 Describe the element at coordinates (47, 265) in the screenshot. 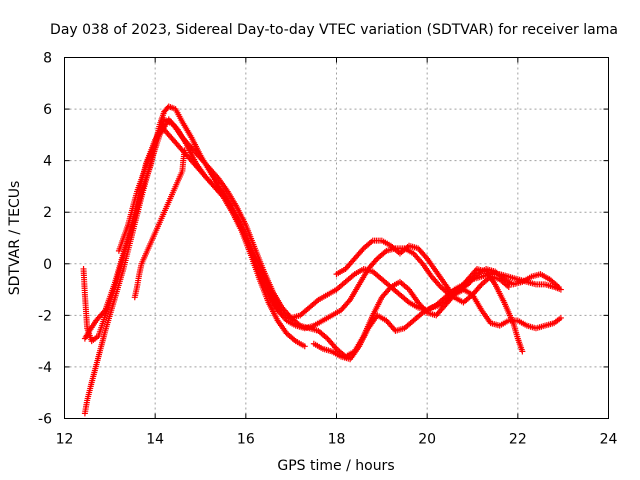

I see `y-tick-label: 0` at that location.